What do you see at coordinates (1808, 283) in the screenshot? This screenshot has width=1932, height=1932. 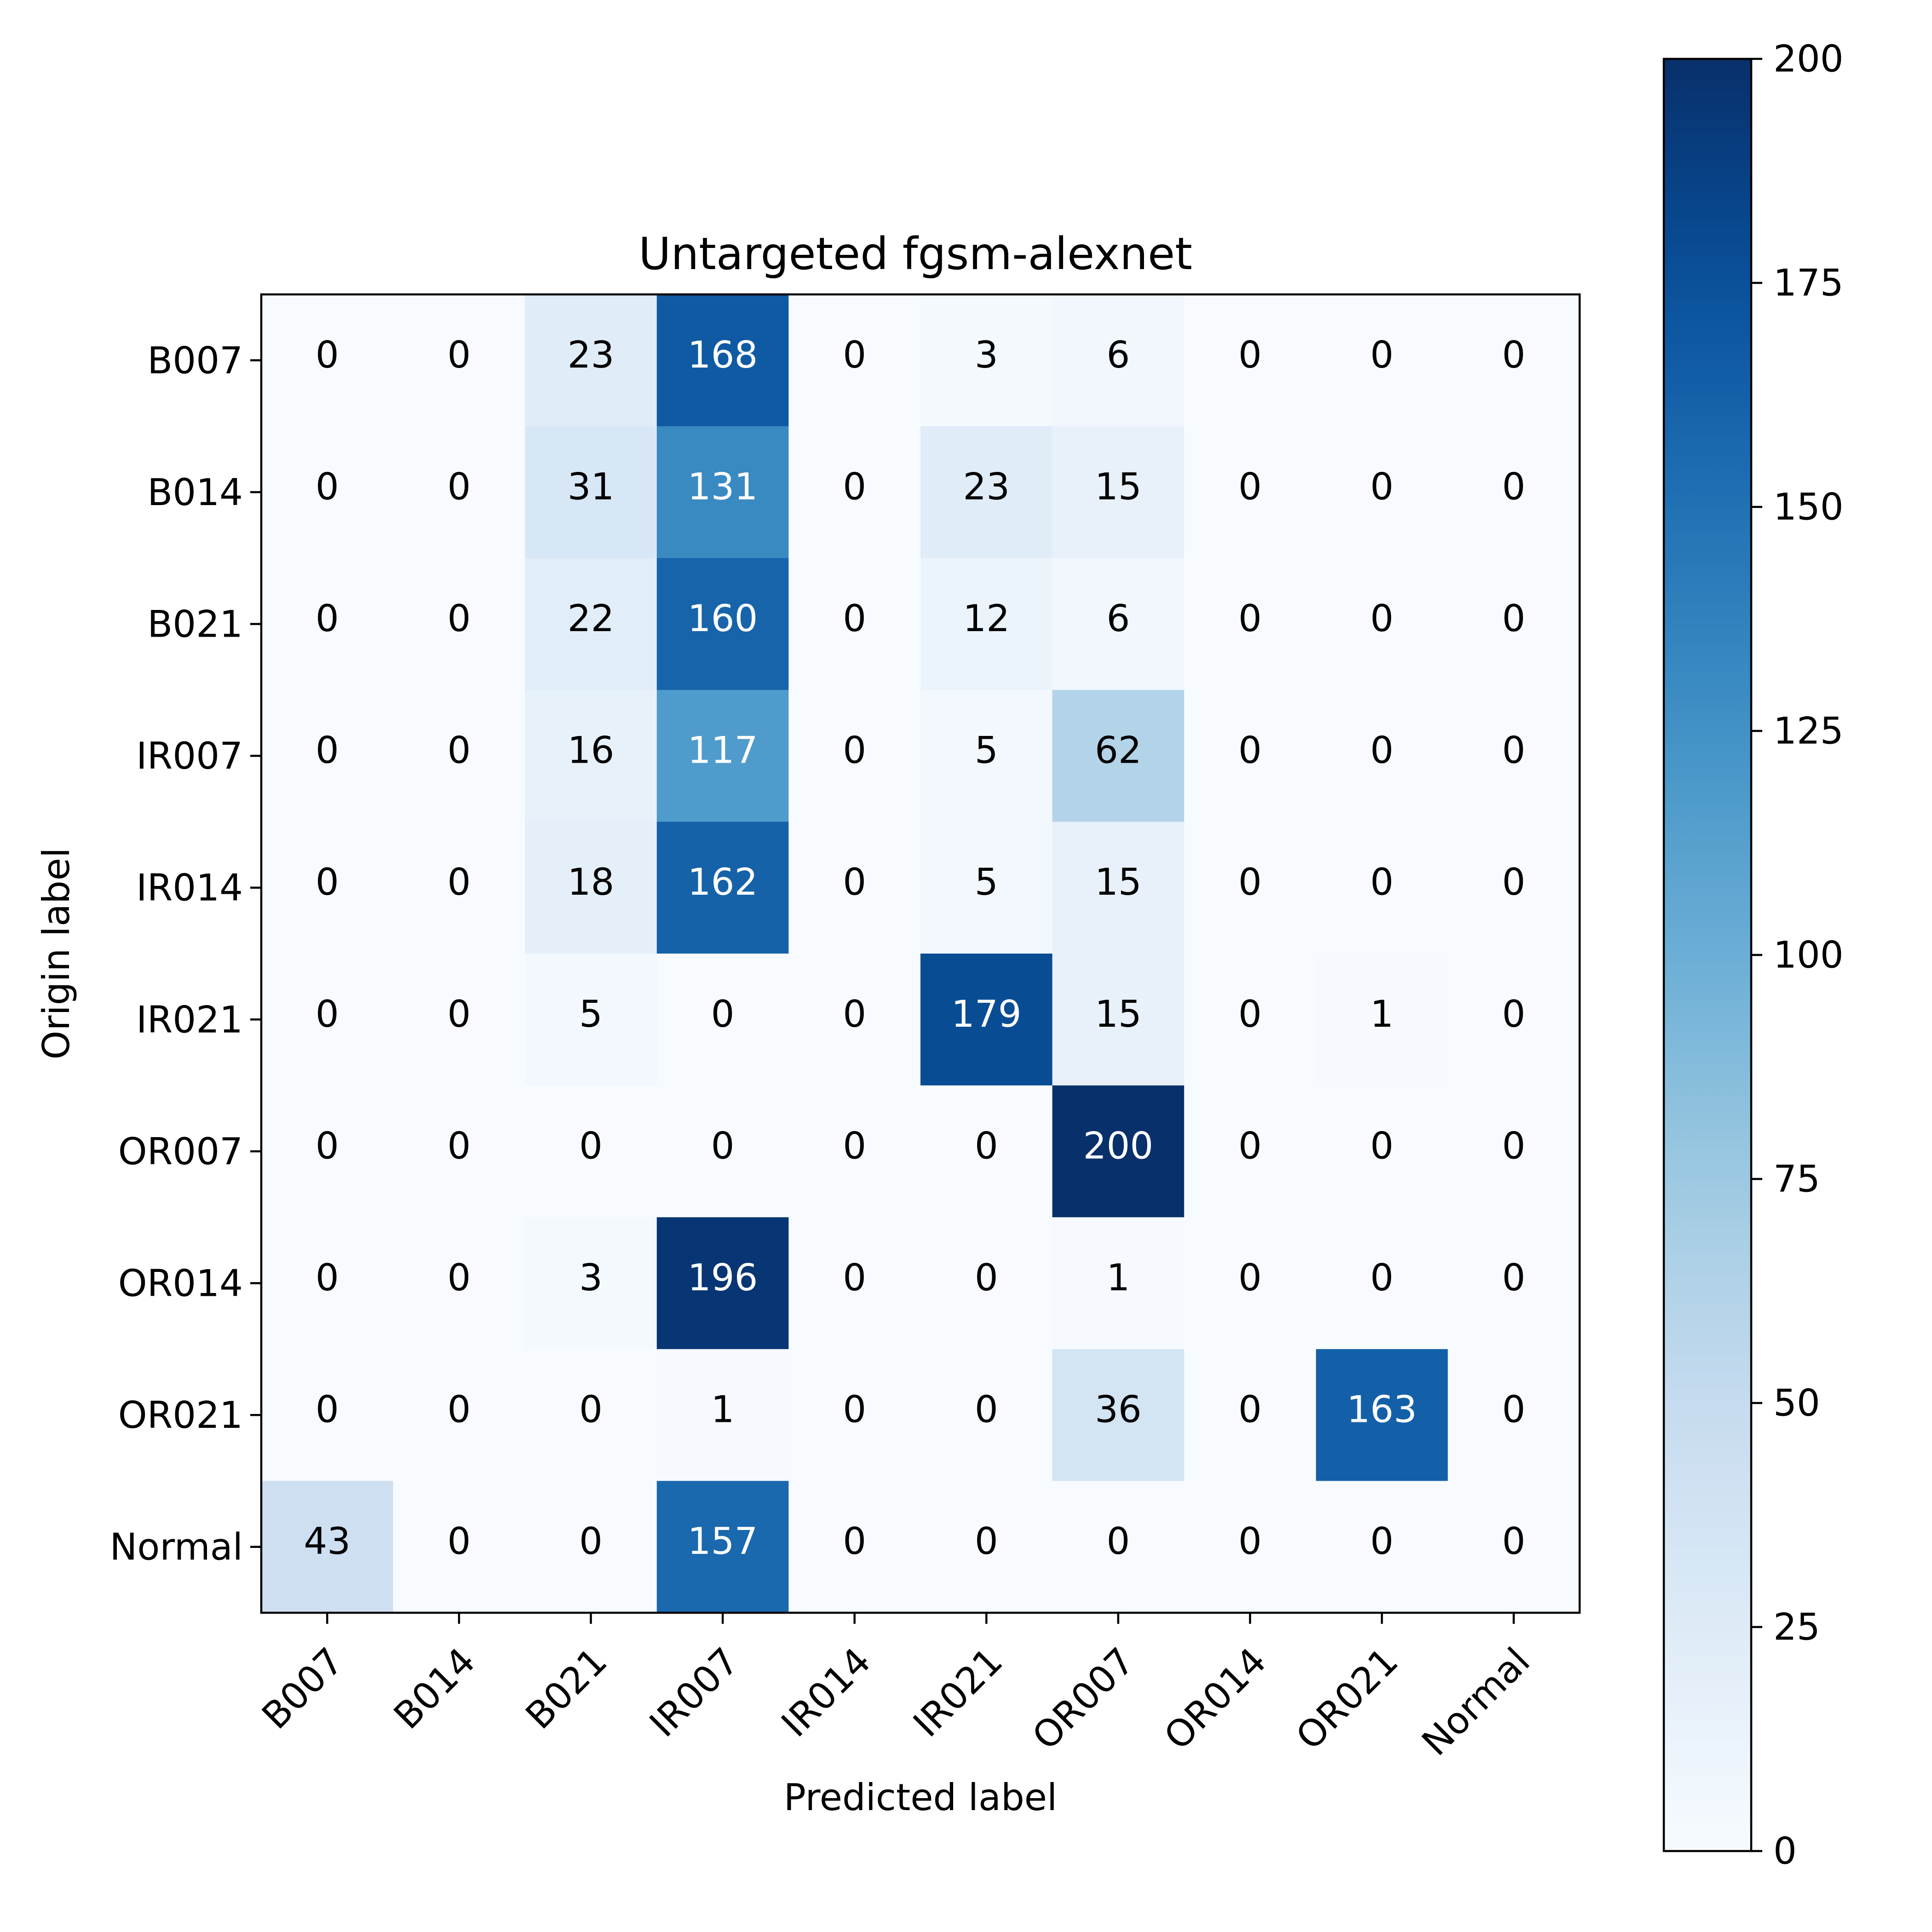 I see `colorbar-tick-label: 175` at bounding box center [1808, 283].